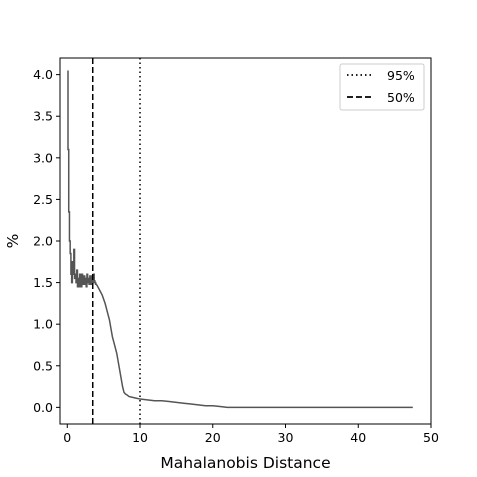  I want to click on y-tick-label: 2.0, so click(43, 241).